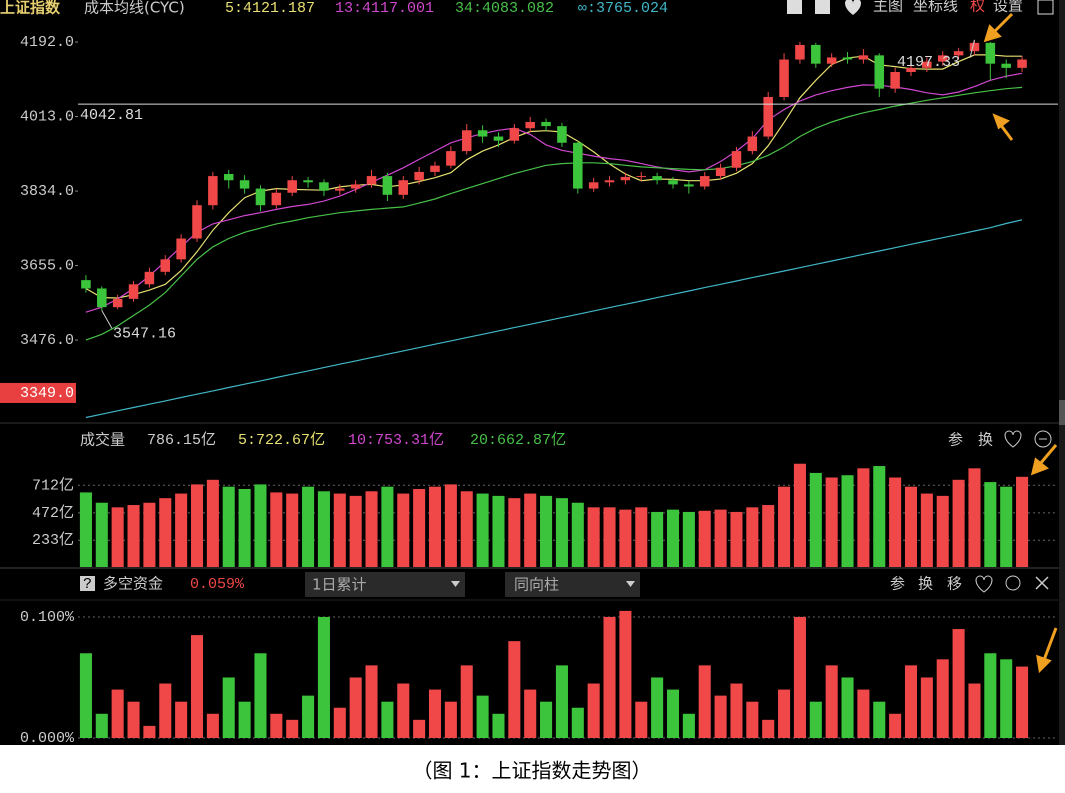 The image size is (1065, 793). Describe the element at coordinates (1042, 583) in the screenshot. I see `close-button` at that location.